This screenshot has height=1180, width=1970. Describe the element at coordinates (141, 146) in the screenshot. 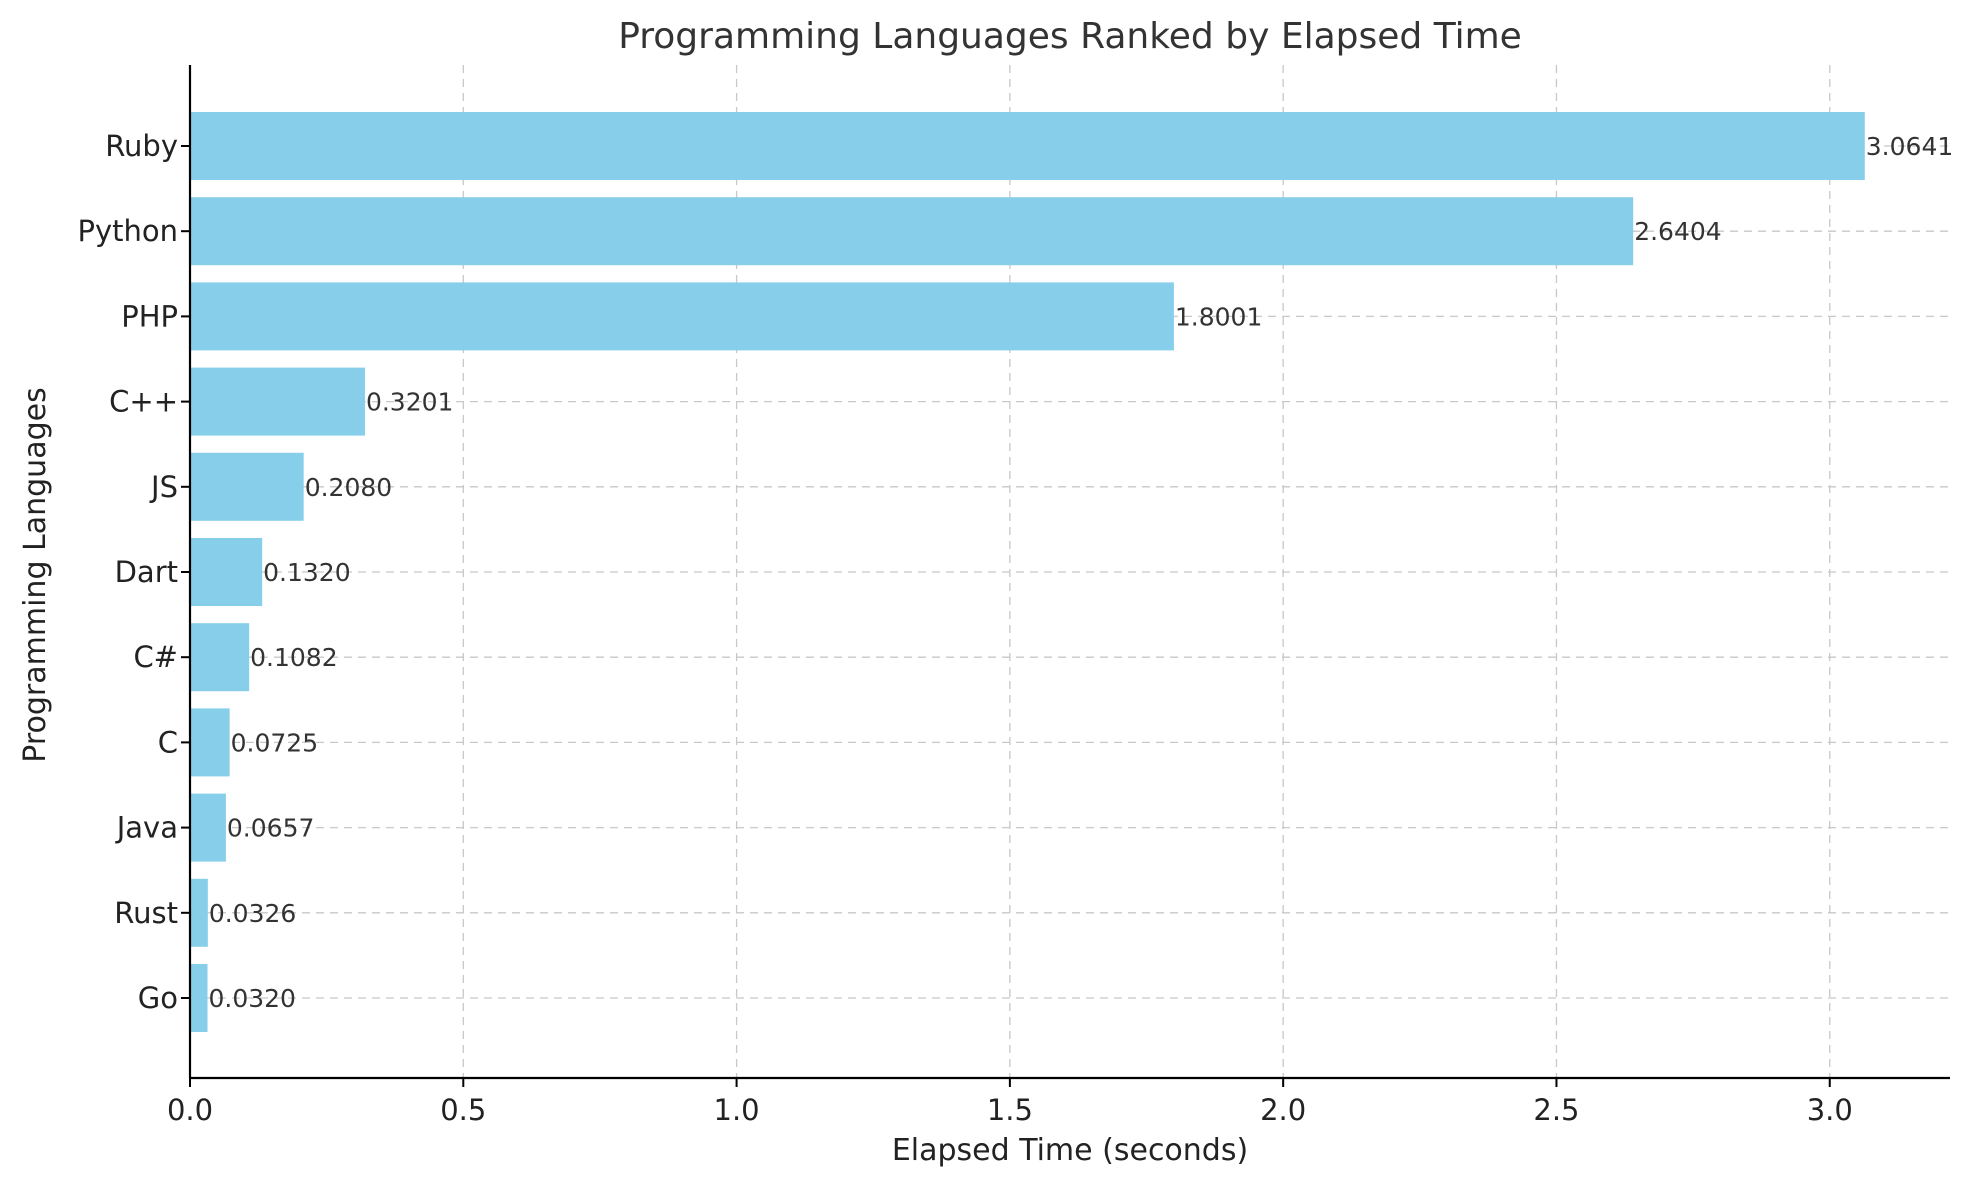

I see `y-tick-label: Ruby` at that location.